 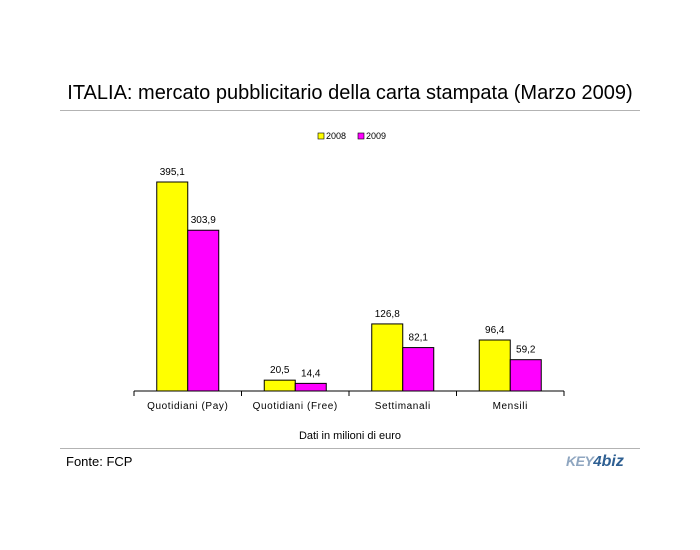 I want to click on legend-label-2009: 2009, so click(x=376, y=136).